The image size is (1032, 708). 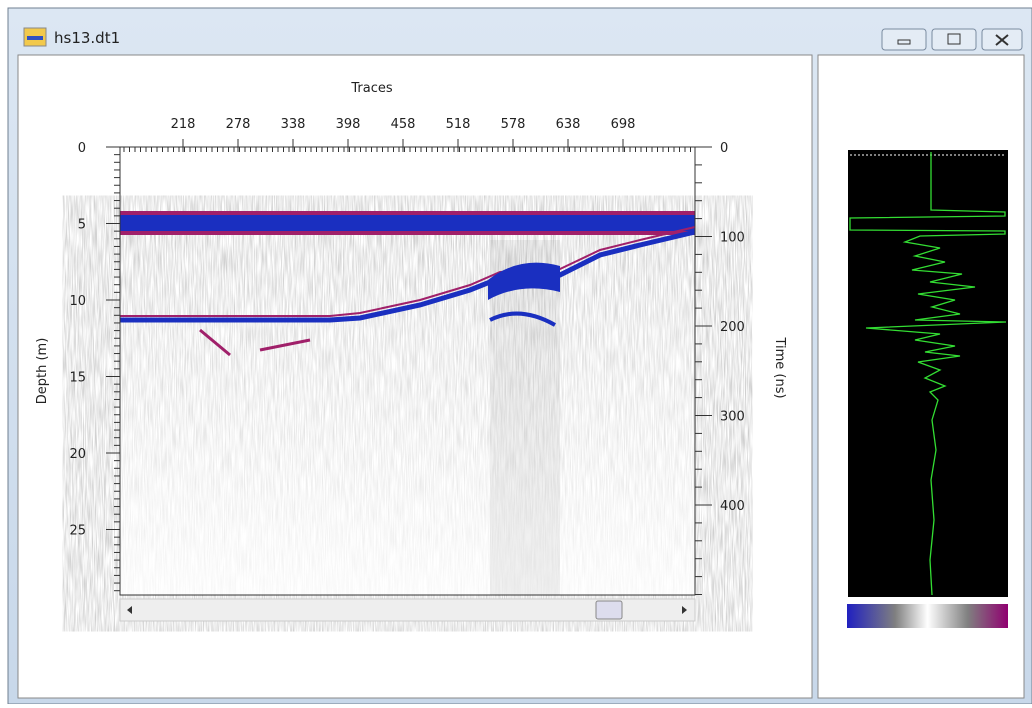 What do you see at coordinates (293, 124) in the screenshot?
I see `x-tick-label: 338` at bounding box center [293, 124].